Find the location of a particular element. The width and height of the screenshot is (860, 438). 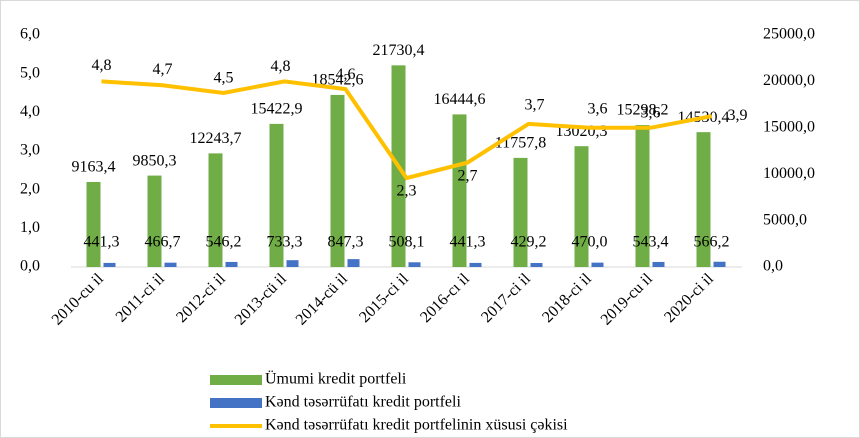

bar-value-label: 543,4 is located at coordinates (651, 242).